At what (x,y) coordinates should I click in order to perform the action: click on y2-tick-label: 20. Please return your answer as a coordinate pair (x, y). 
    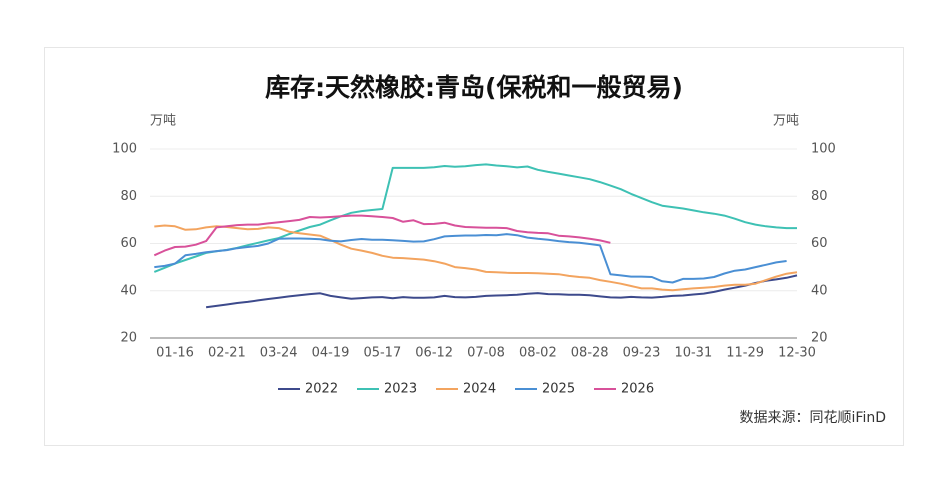
    Looking at the image, I should click on (819, 338).